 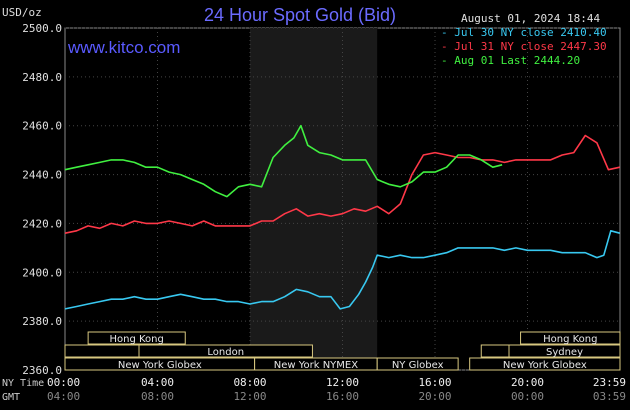 I want to click on y-tick-label: 2460.0, so click(x=42, y=126).